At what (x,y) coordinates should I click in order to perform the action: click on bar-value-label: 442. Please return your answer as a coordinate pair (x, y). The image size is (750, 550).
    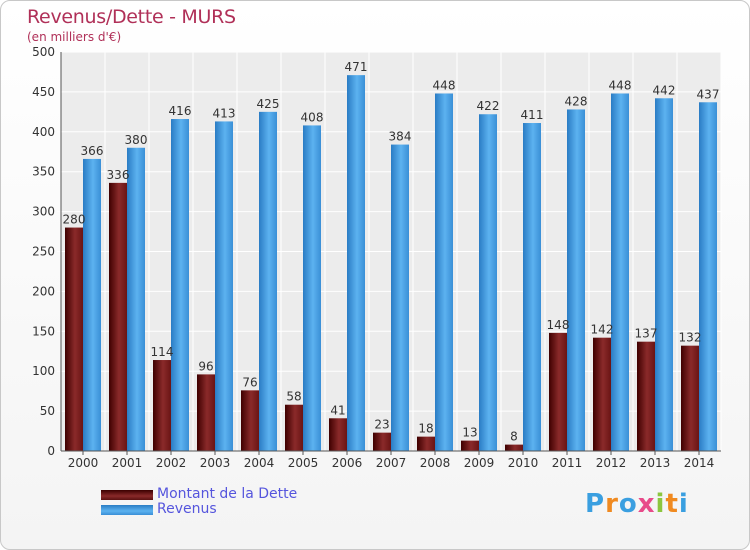
    Looking at the image, I should click on (664, 90).